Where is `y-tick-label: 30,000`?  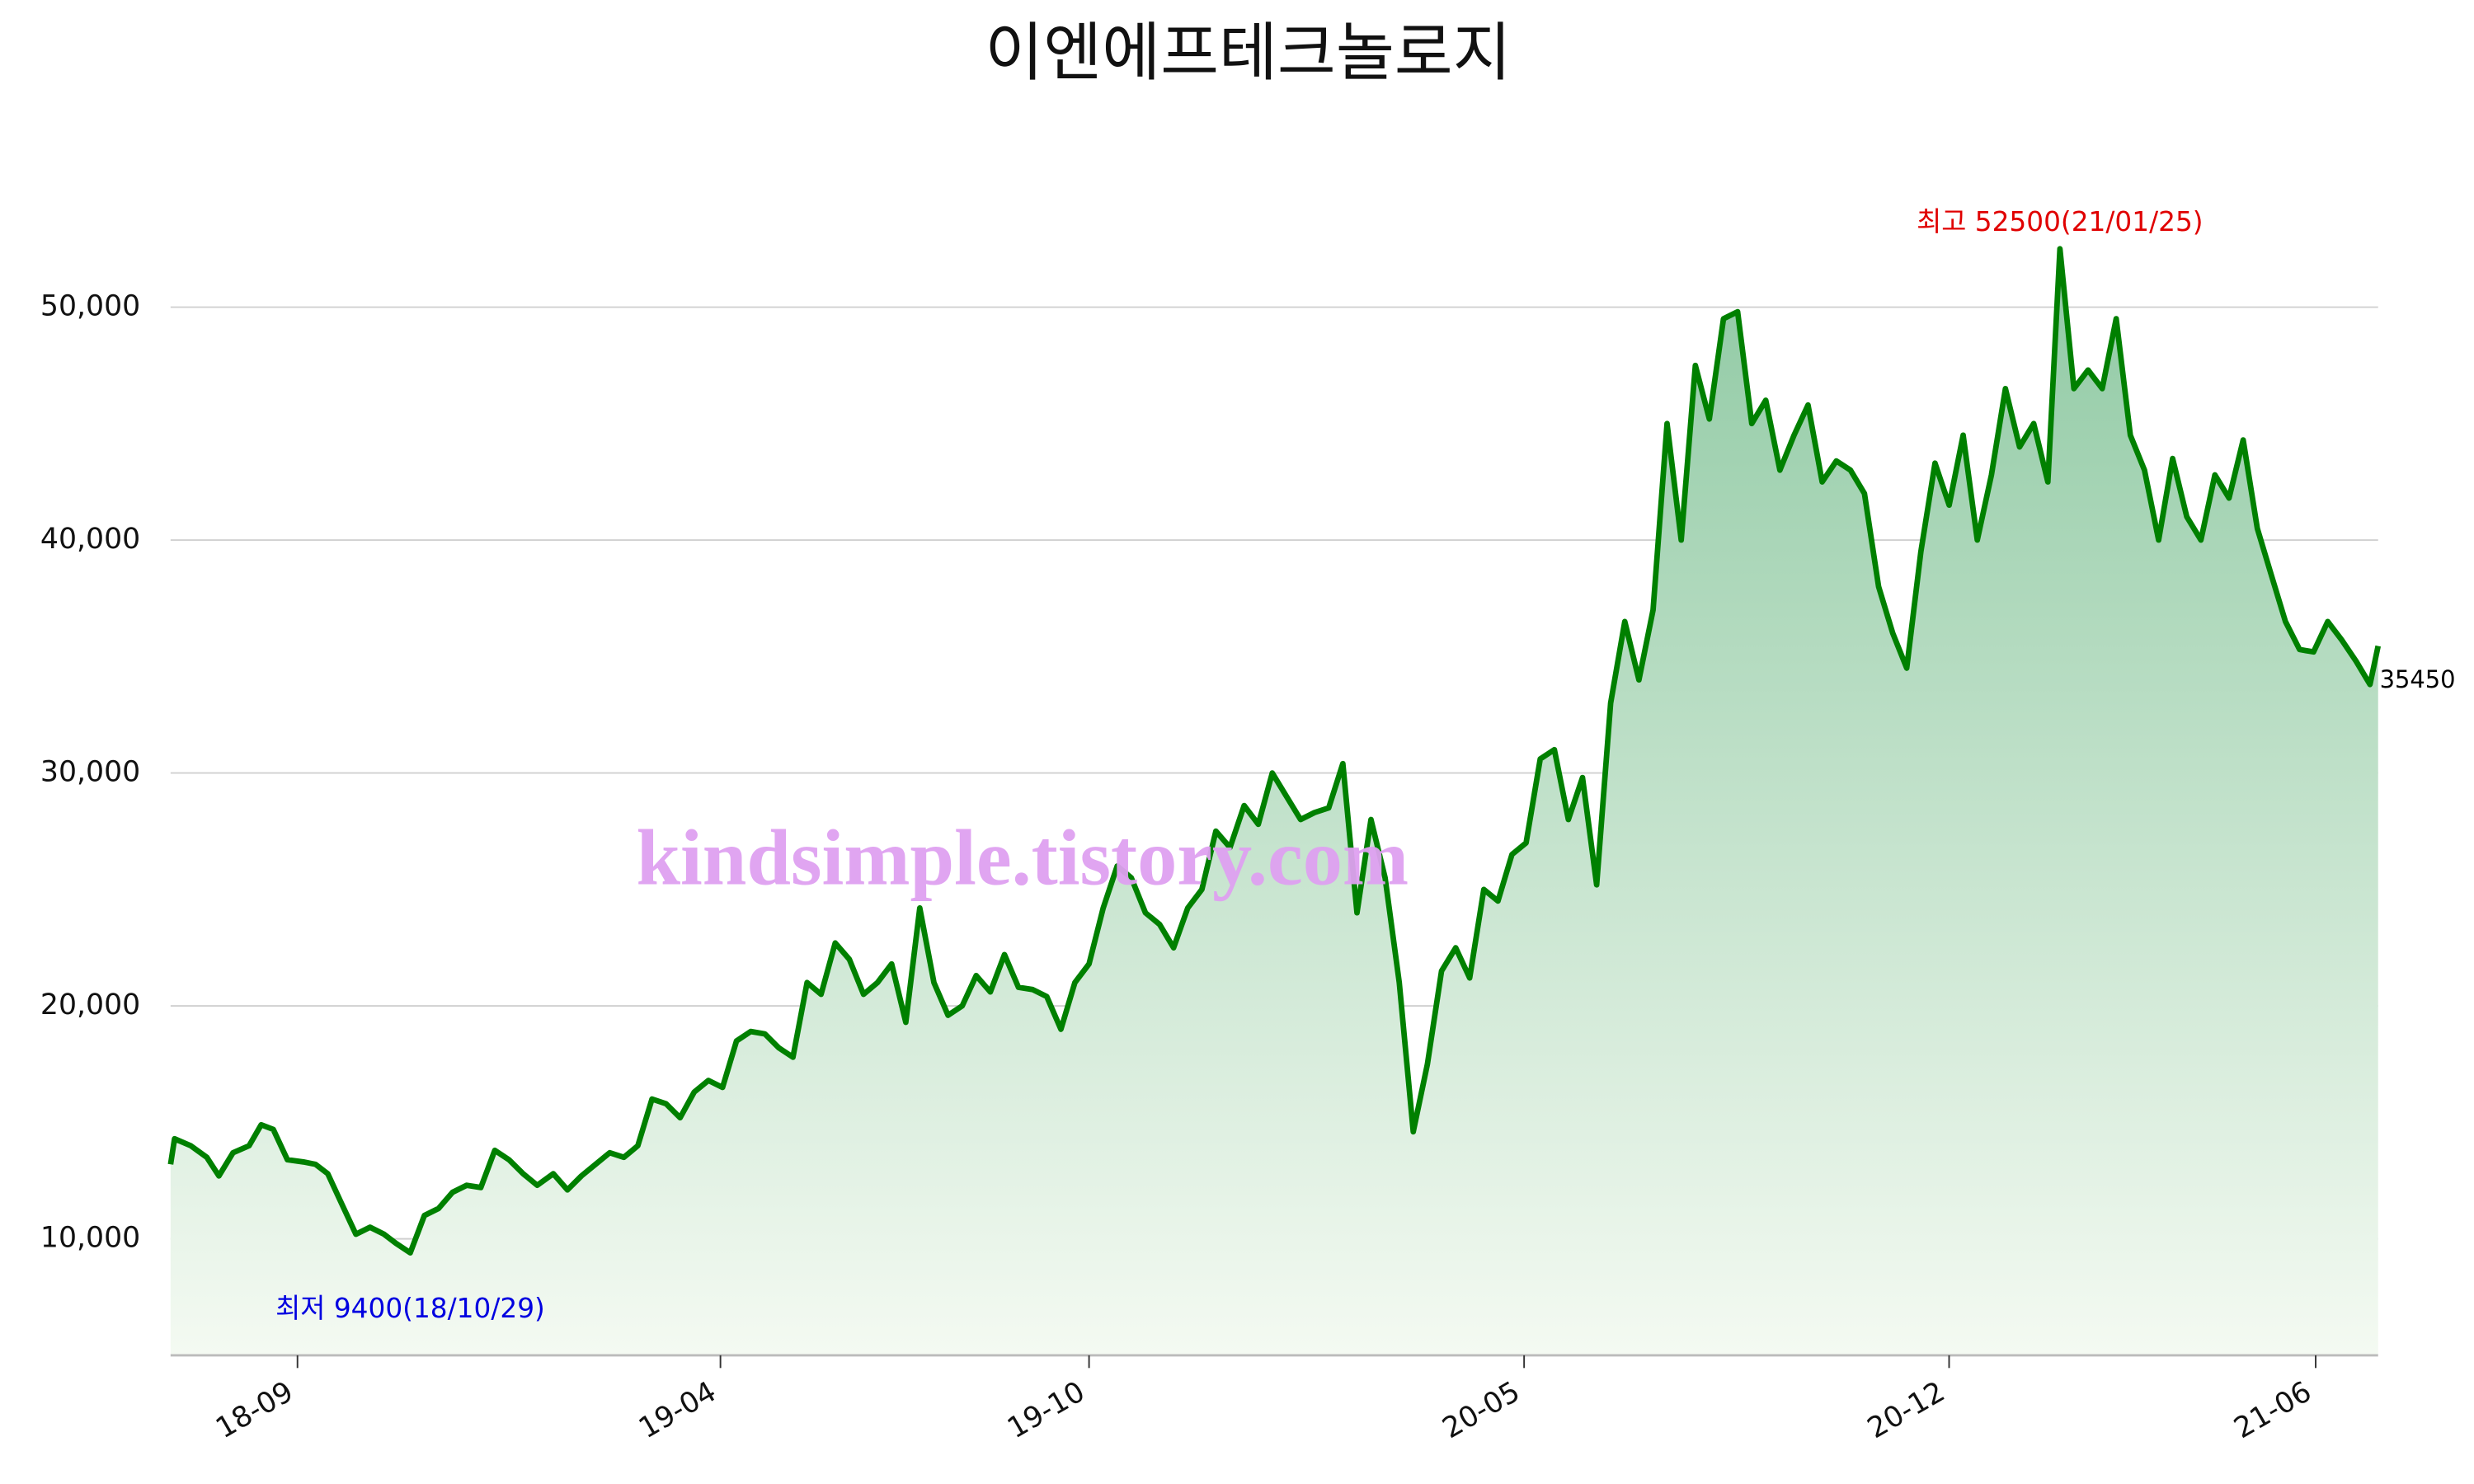
y-tick-label: 30,000 is located at coordinates (90, 772).